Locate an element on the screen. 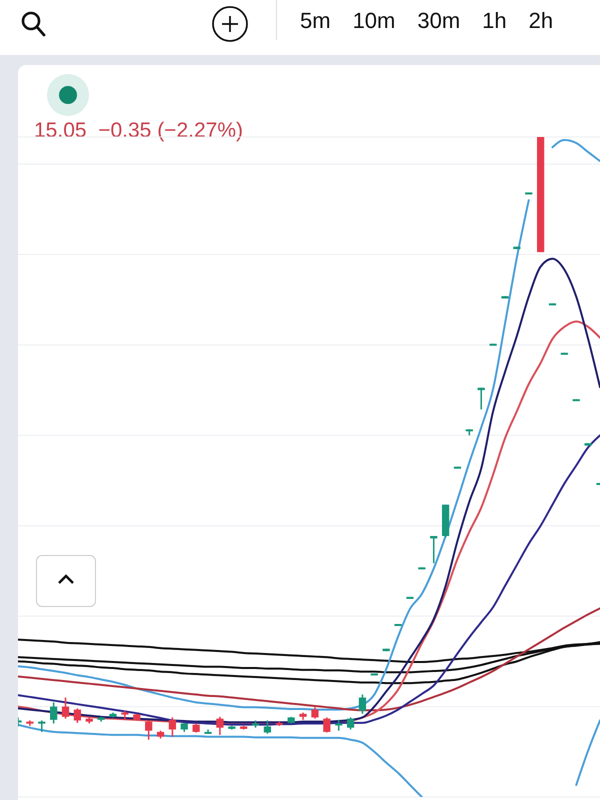 This screenshot has width=600, height=800. text: 30m is located at coordinates (438, 21).